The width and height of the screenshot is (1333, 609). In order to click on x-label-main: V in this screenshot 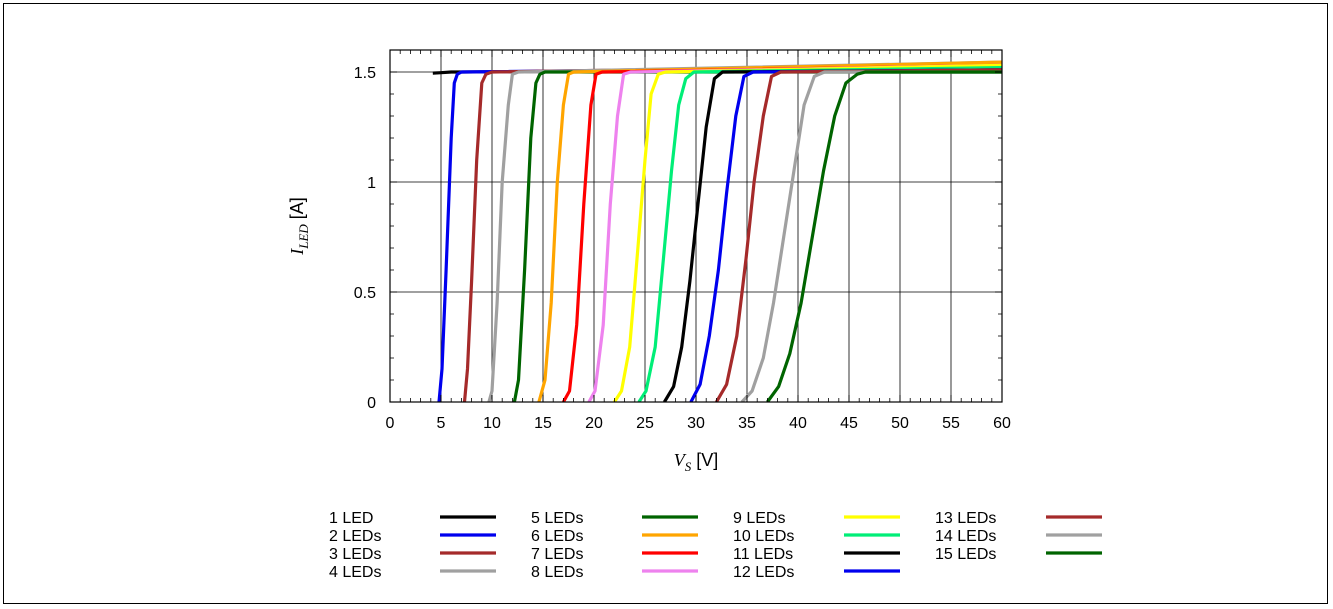, I will do `click(680, 460)`.